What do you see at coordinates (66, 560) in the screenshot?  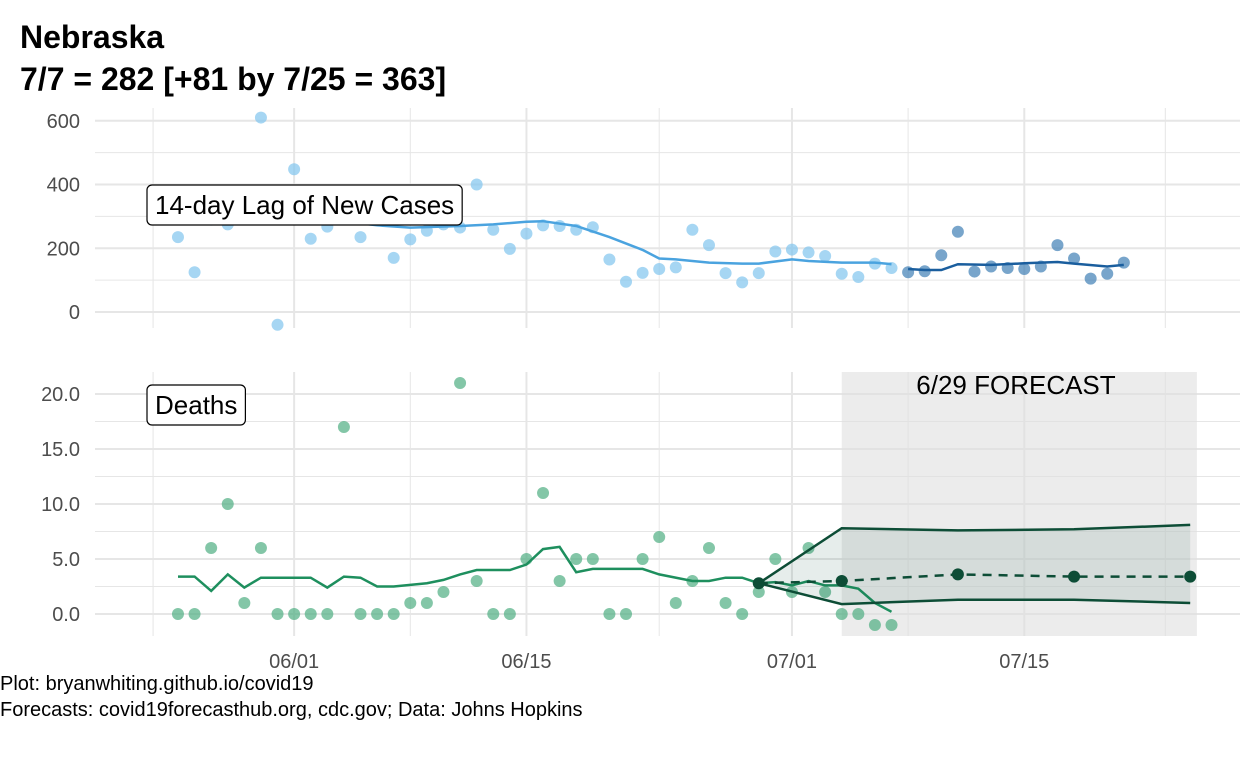 I see `y-tick-label: 5.0` at bounding box center [66, 560].